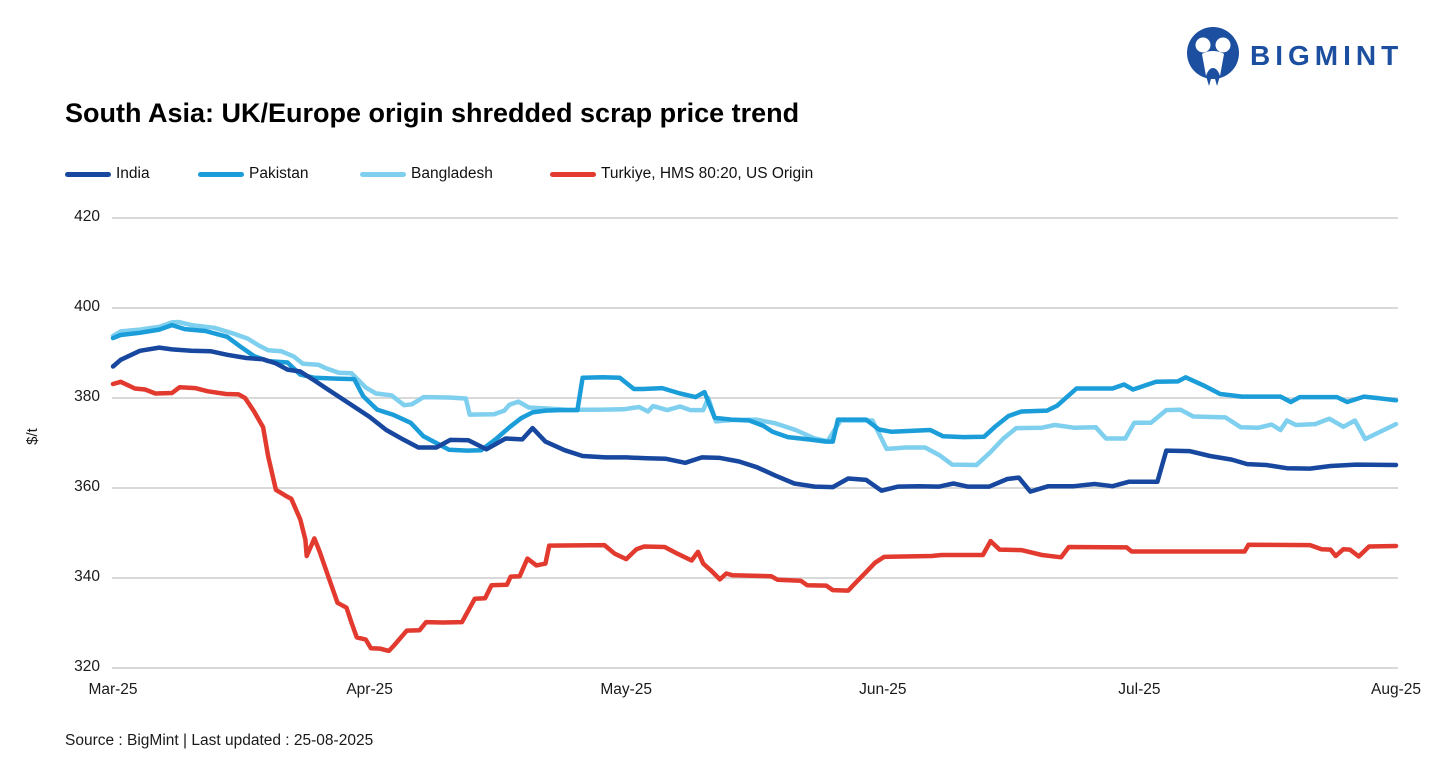 This screenshot has width=1434, height=775. I want to click on legend-item-india: India, so click(107, 174).